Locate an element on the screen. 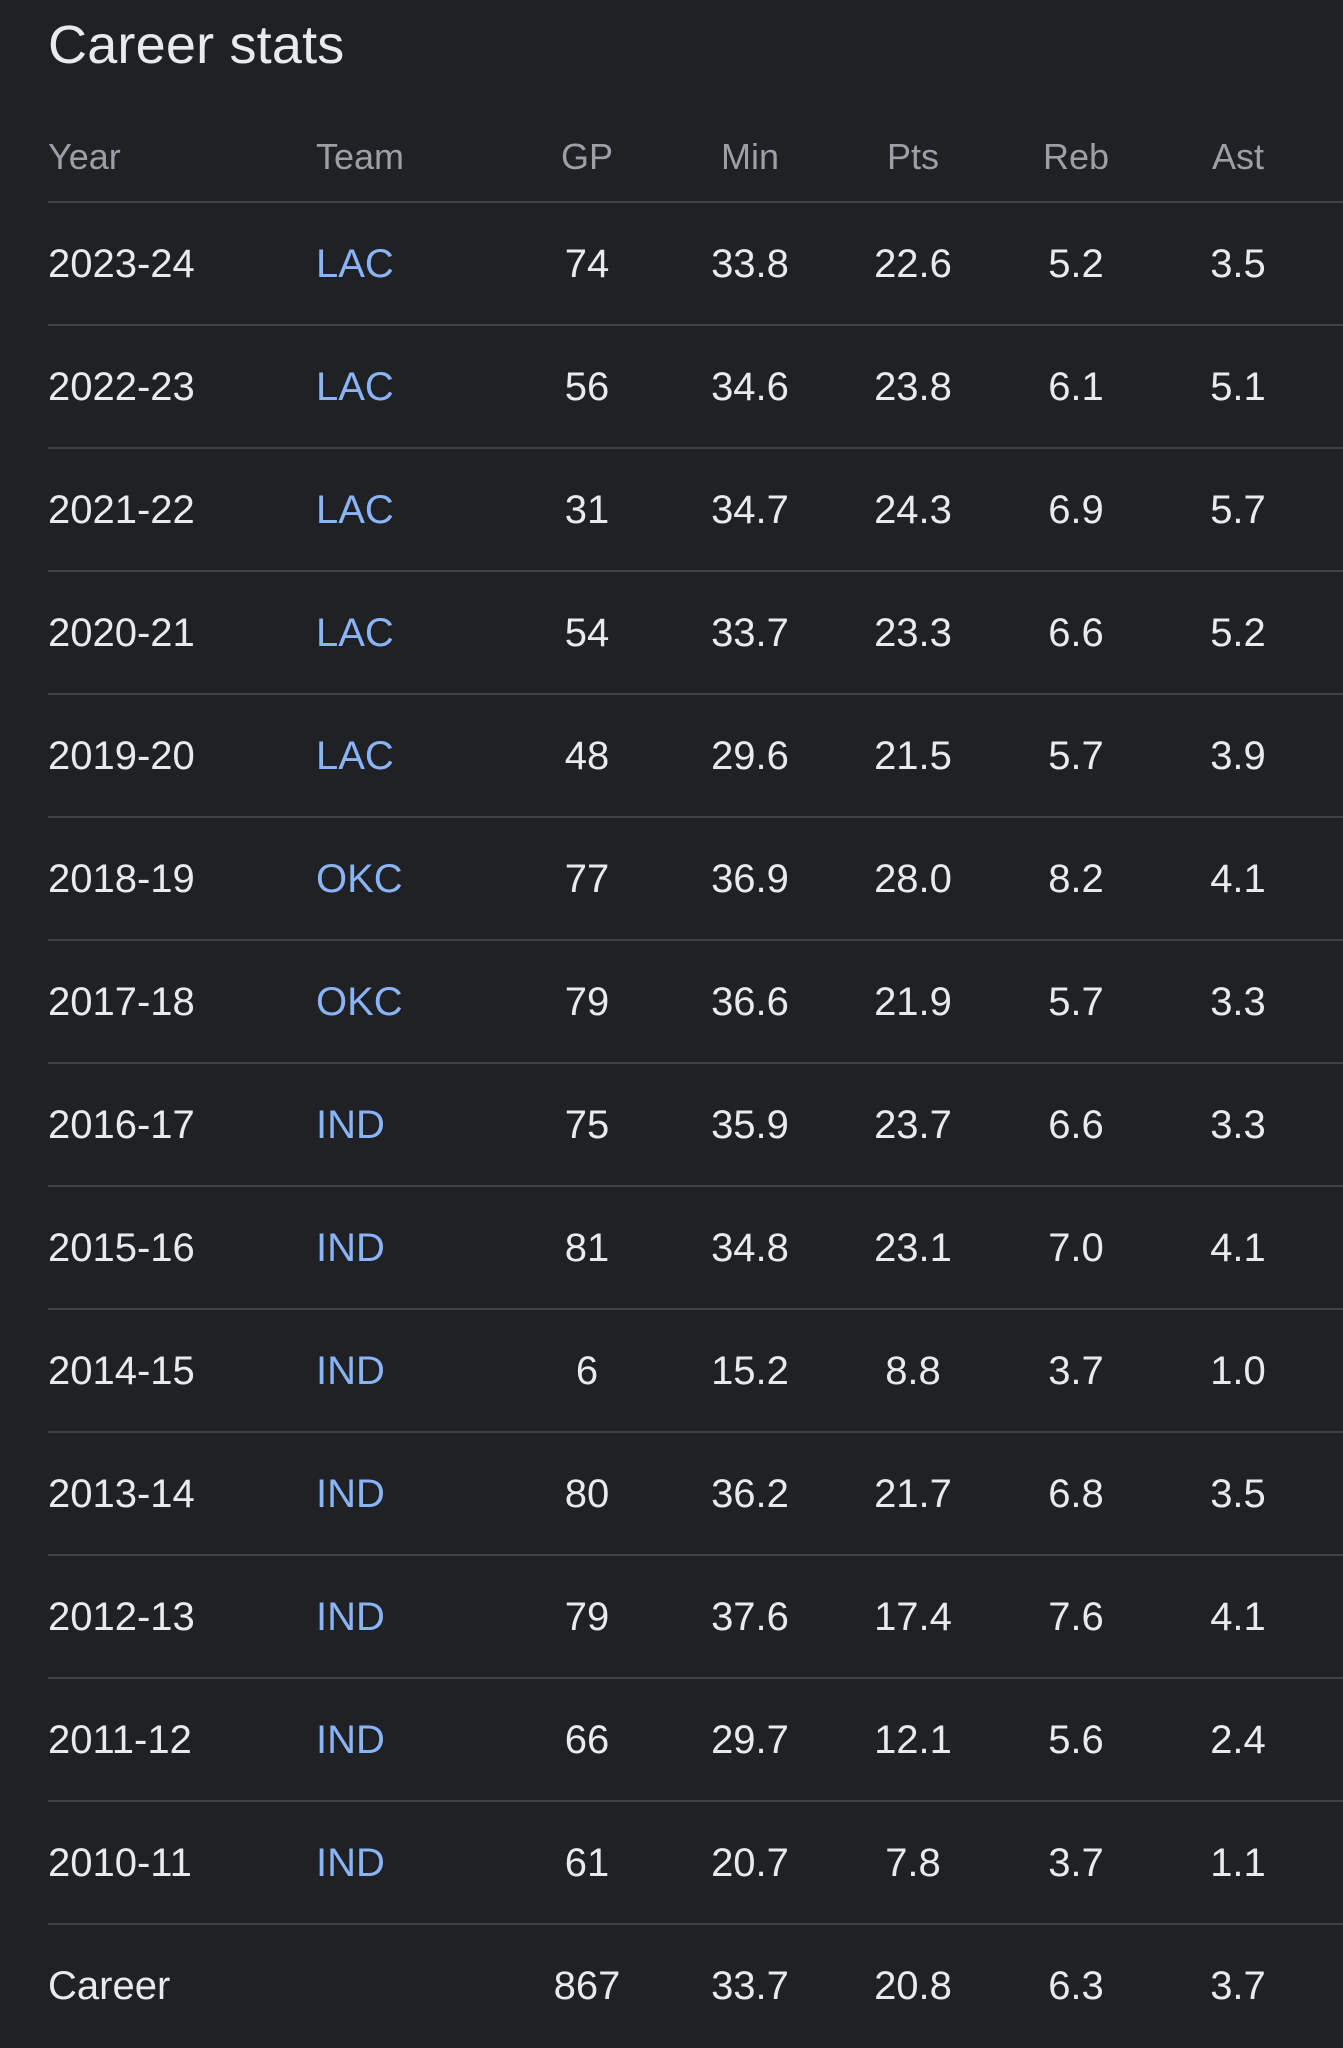  games-played: 79 is located at coordinates (587, 1617).